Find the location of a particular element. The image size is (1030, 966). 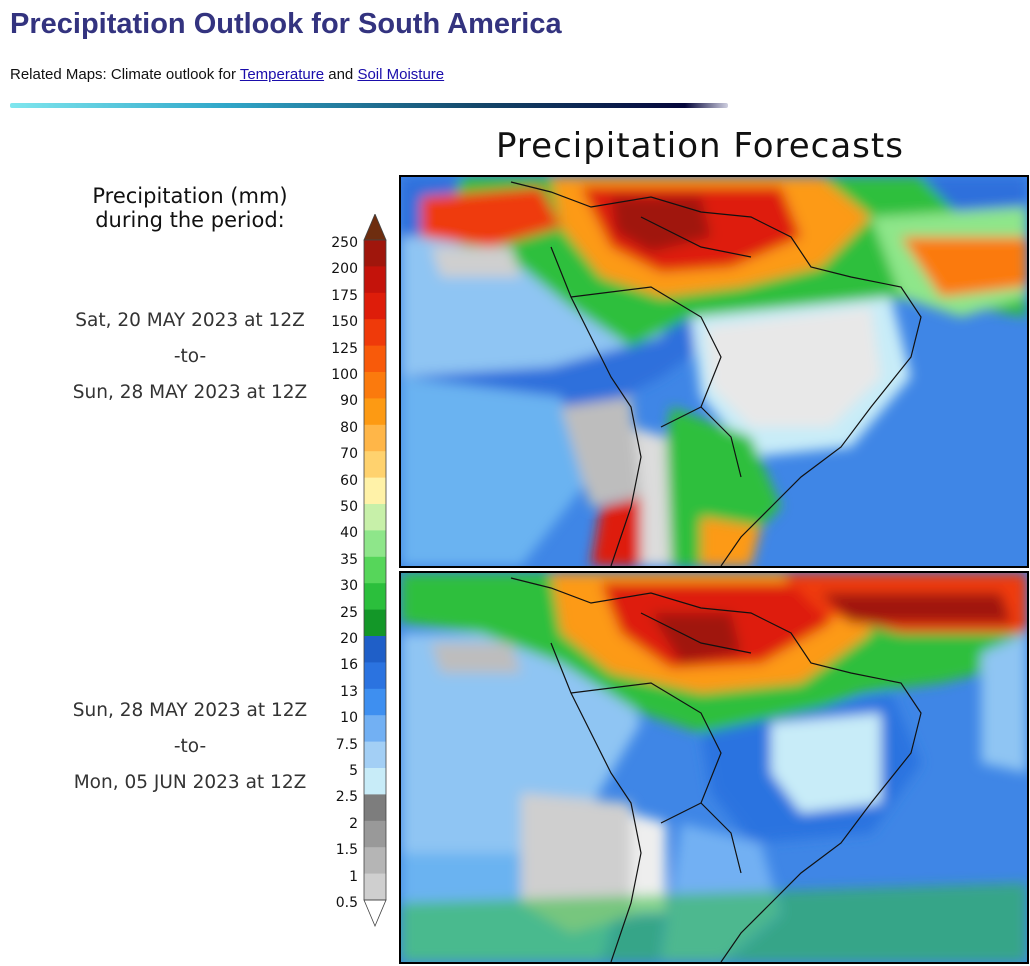

period-2-to: Mon, 05 JUN 2023 at 12Z is located at coordinates (190, 782).